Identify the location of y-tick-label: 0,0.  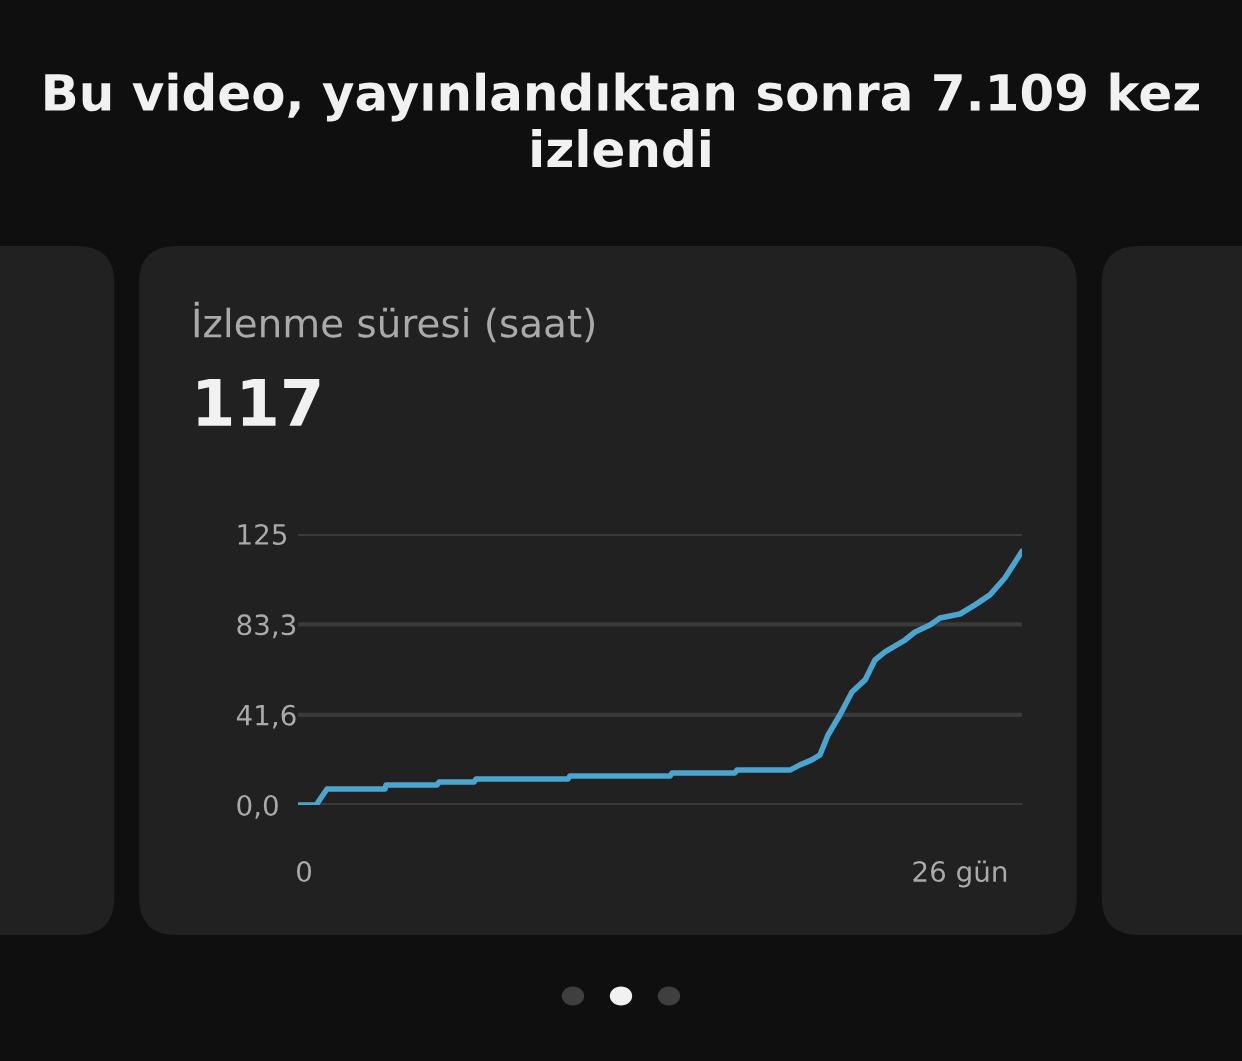
(257, 806).